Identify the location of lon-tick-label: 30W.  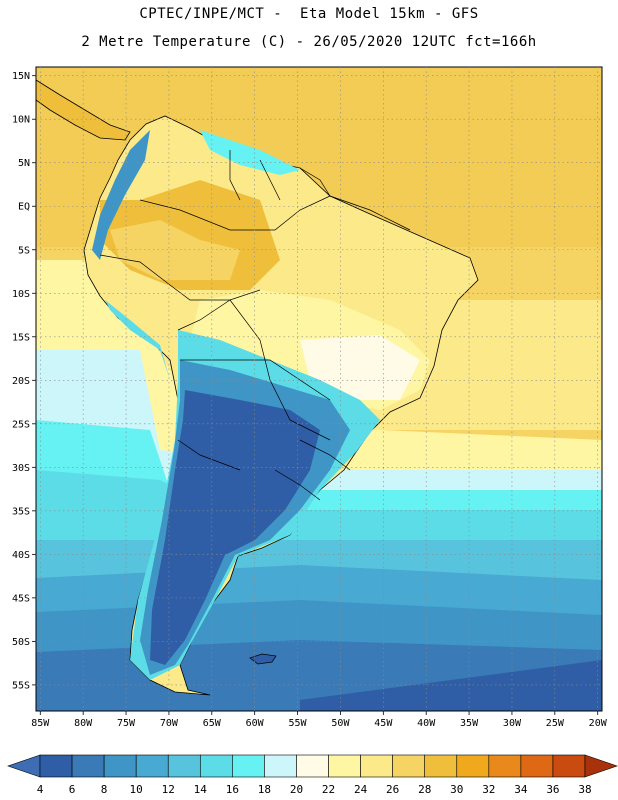
(512, 723).